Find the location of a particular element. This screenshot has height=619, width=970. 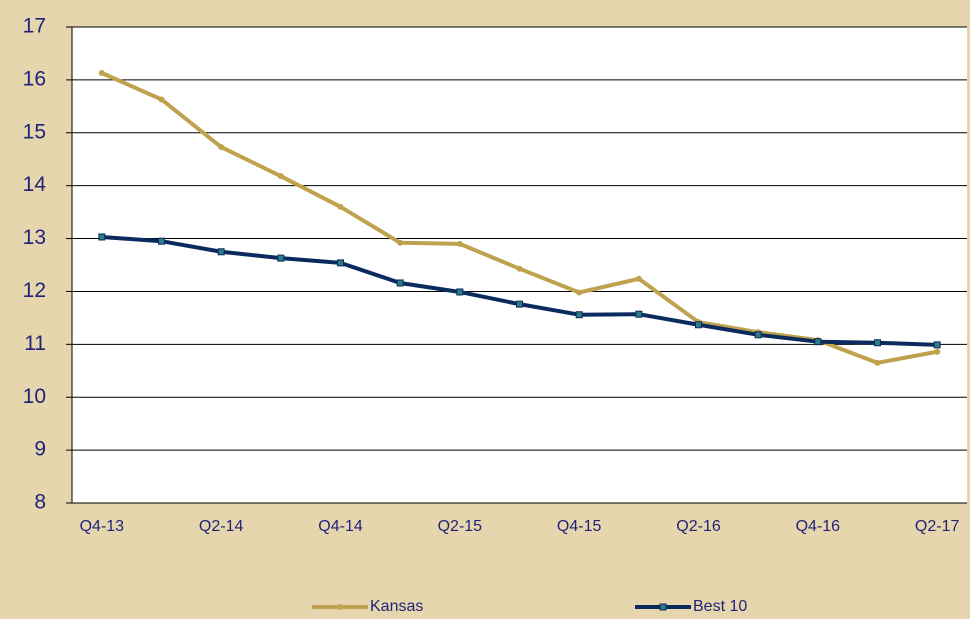

x-tick-label: Q4-15 is located at coordinates (579, 526).